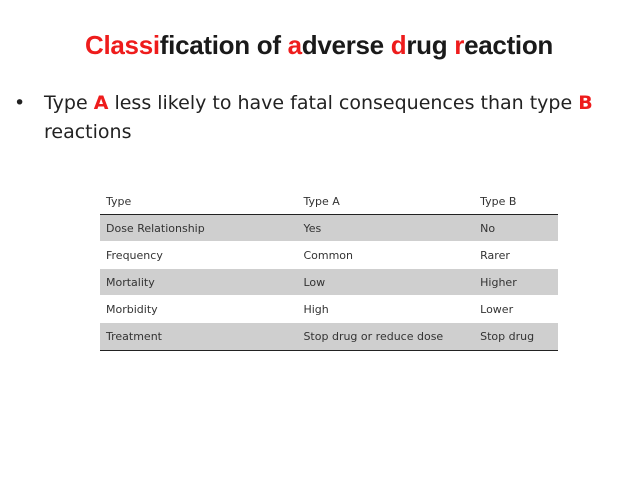 The image size is (638, 479). Describe the element at coordinates (199, 282) in the screenshot. I see `table-cell: Mortality` at that location.